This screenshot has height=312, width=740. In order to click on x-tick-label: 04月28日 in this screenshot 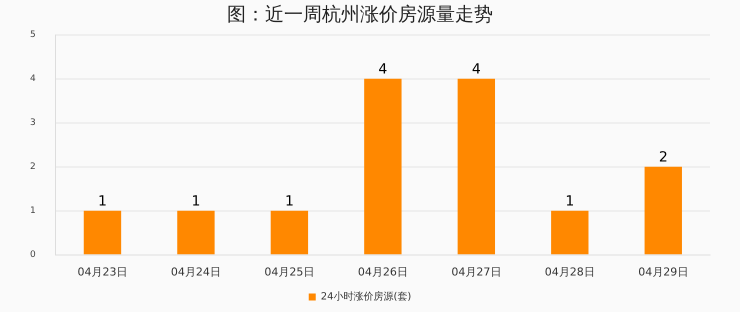, I will do `click(569, 271)`.